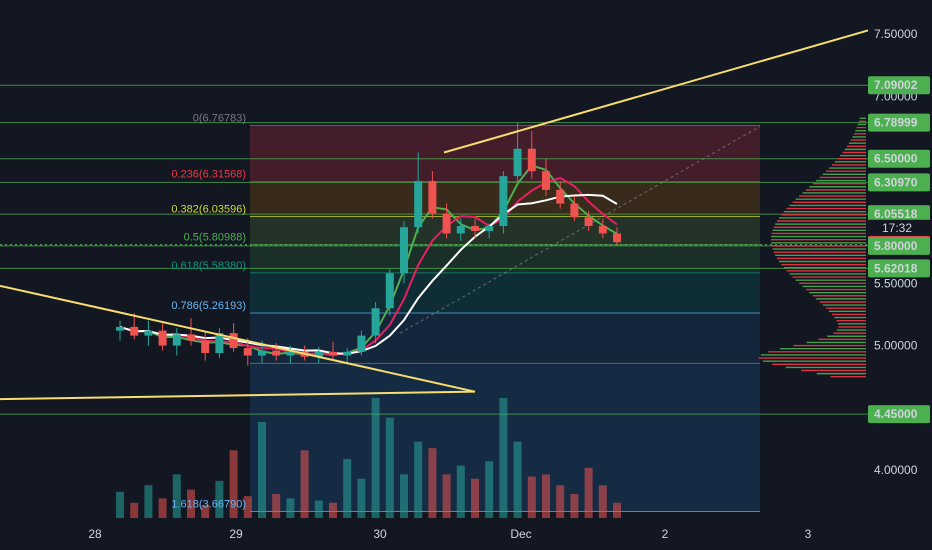  Describe the element at coordinates (896, 346) in the screenshot. I see `price-tick-label: 5.00000` at that location.